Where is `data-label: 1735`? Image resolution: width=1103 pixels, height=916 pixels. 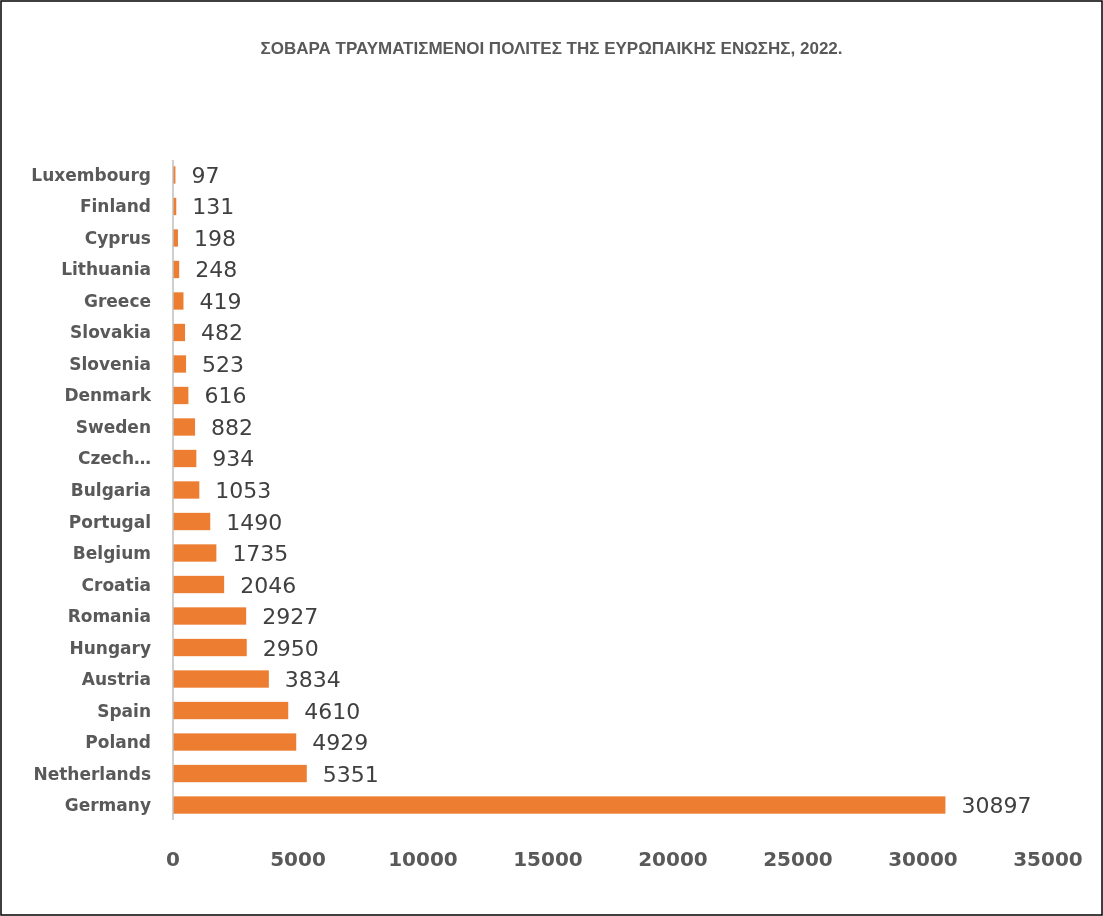
data-label: 1735 is located at coordinates (260, 554).